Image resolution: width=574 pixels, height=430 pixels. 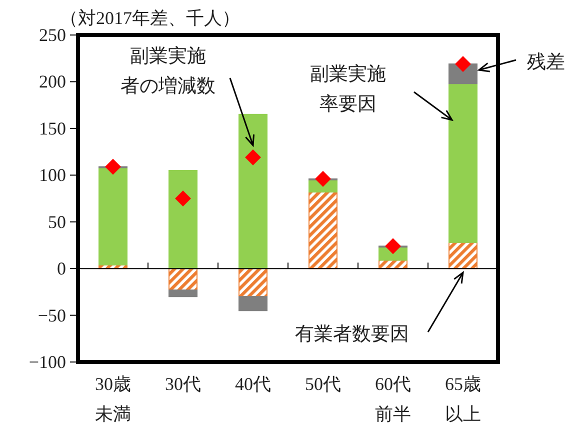 I want to click on x-tick-label: 40代, so click(x=253, y=384).